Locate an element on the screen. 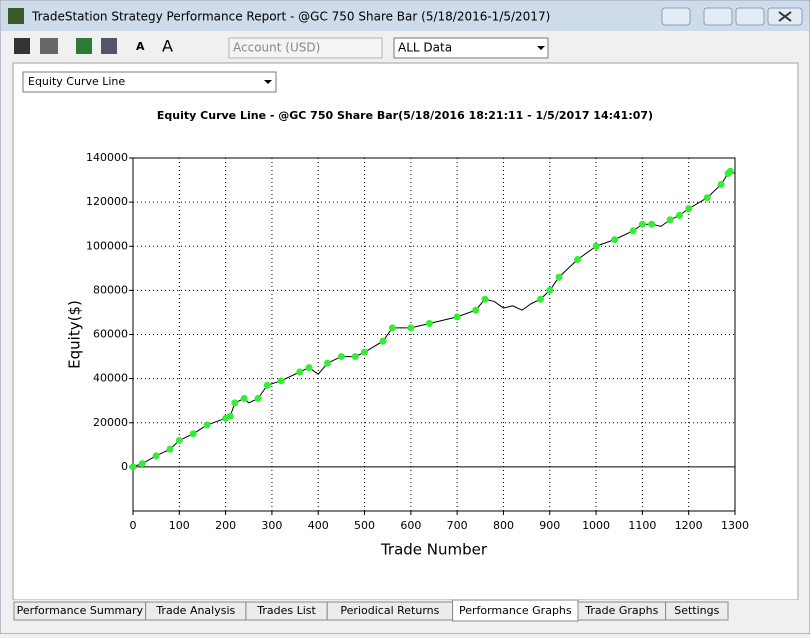  x-tick-label: 200 is located at coordinates (225, 525).